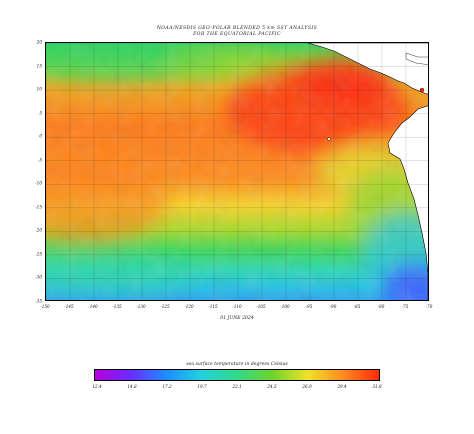 The image size is (474, 434). What do you see at coordinates (167, 386) in the screenshot?
I see `colorbar-tick-label: 17.2` at bounding box center [167, 386].